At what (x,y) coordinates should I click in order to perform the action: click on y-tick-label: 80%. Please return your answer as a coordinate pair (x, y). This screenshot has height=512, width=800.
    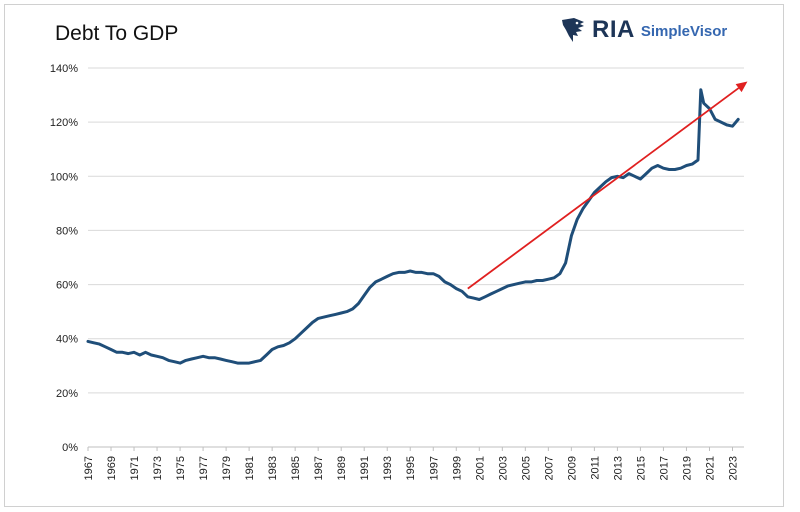
    Looking at the image, I should click on (67, 231).